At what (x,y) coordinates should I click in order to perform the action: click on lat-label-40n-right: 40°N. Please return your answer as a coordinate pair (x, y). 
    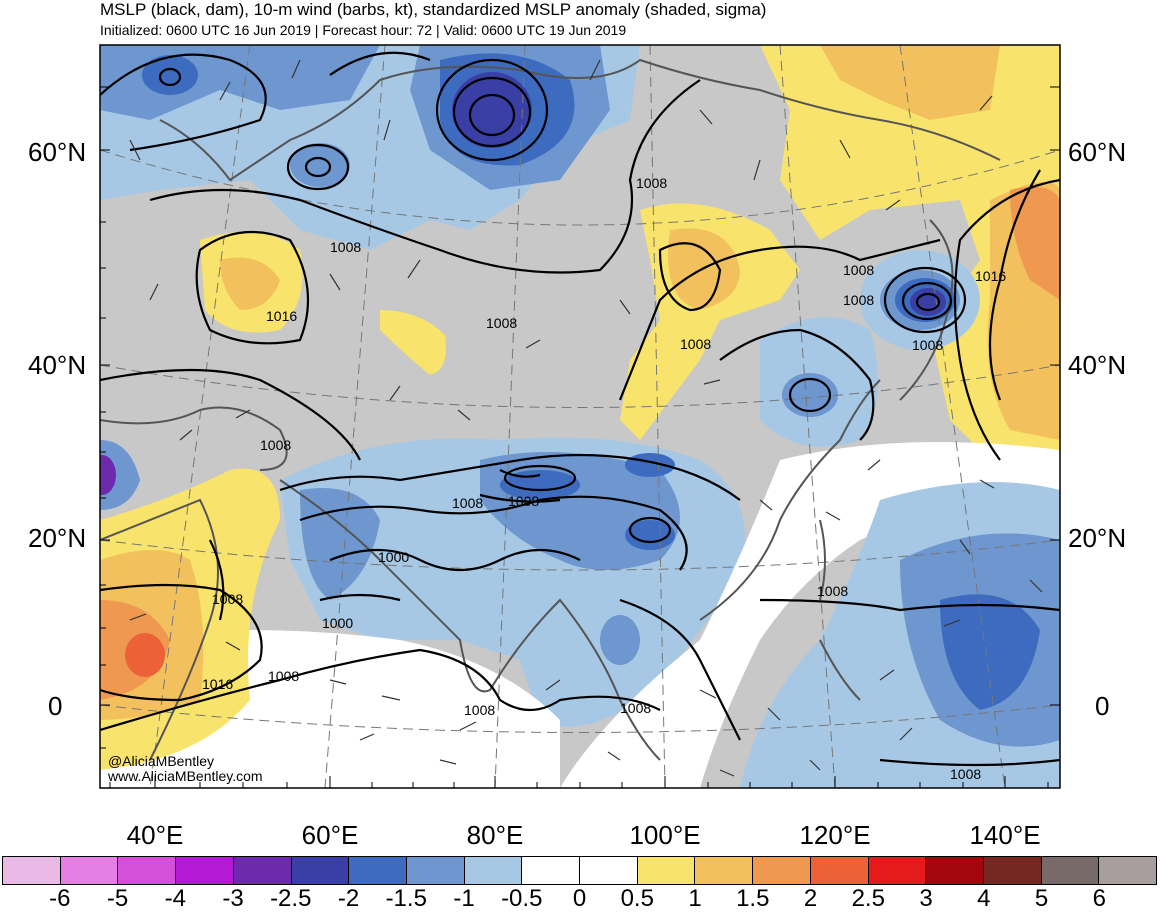
    Looking at the image, I should click on (1097, 365).